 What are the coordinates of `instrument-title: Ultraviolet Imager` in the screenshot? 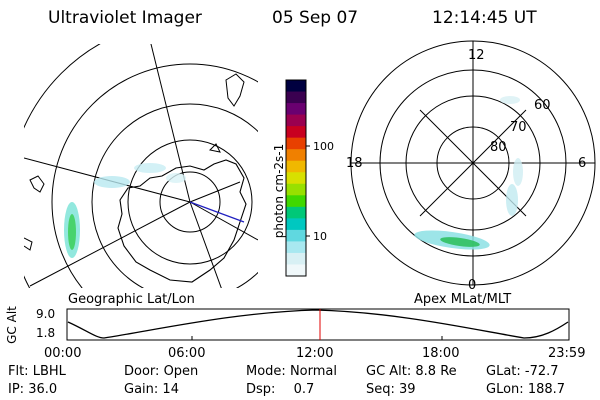 It's located at (125, 18).